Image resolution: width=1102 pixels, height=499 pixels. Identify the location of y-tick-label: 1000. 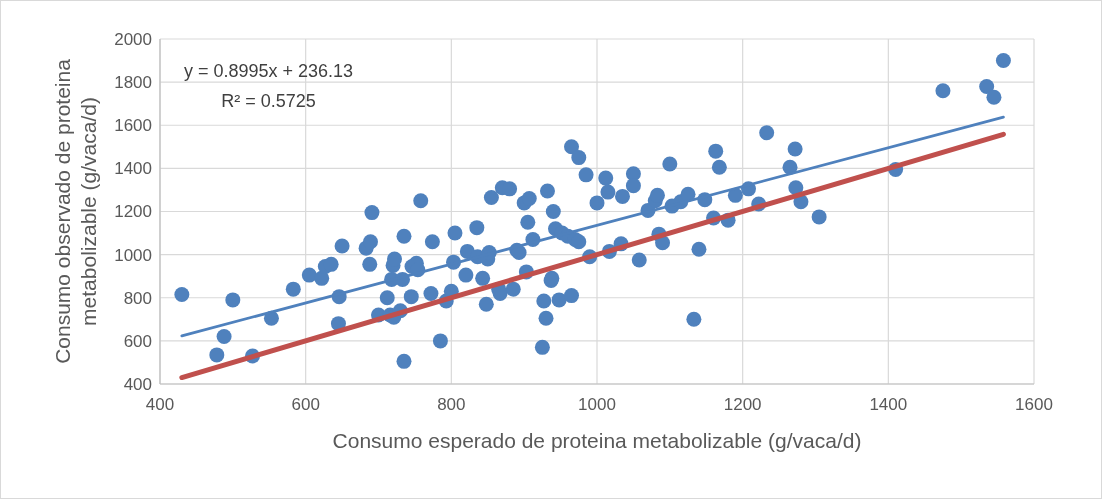
(133, 255).